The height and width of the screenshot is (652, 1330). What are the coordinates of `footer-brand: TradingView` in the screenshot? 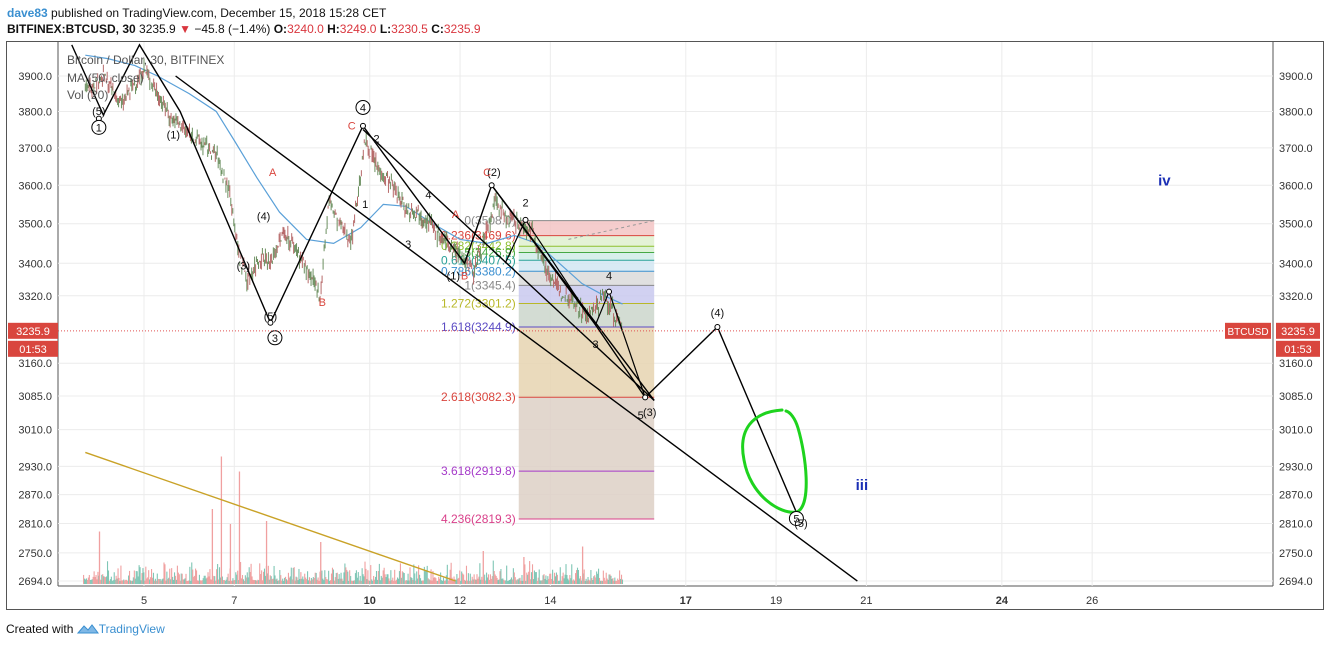 It's located at (131, 629).